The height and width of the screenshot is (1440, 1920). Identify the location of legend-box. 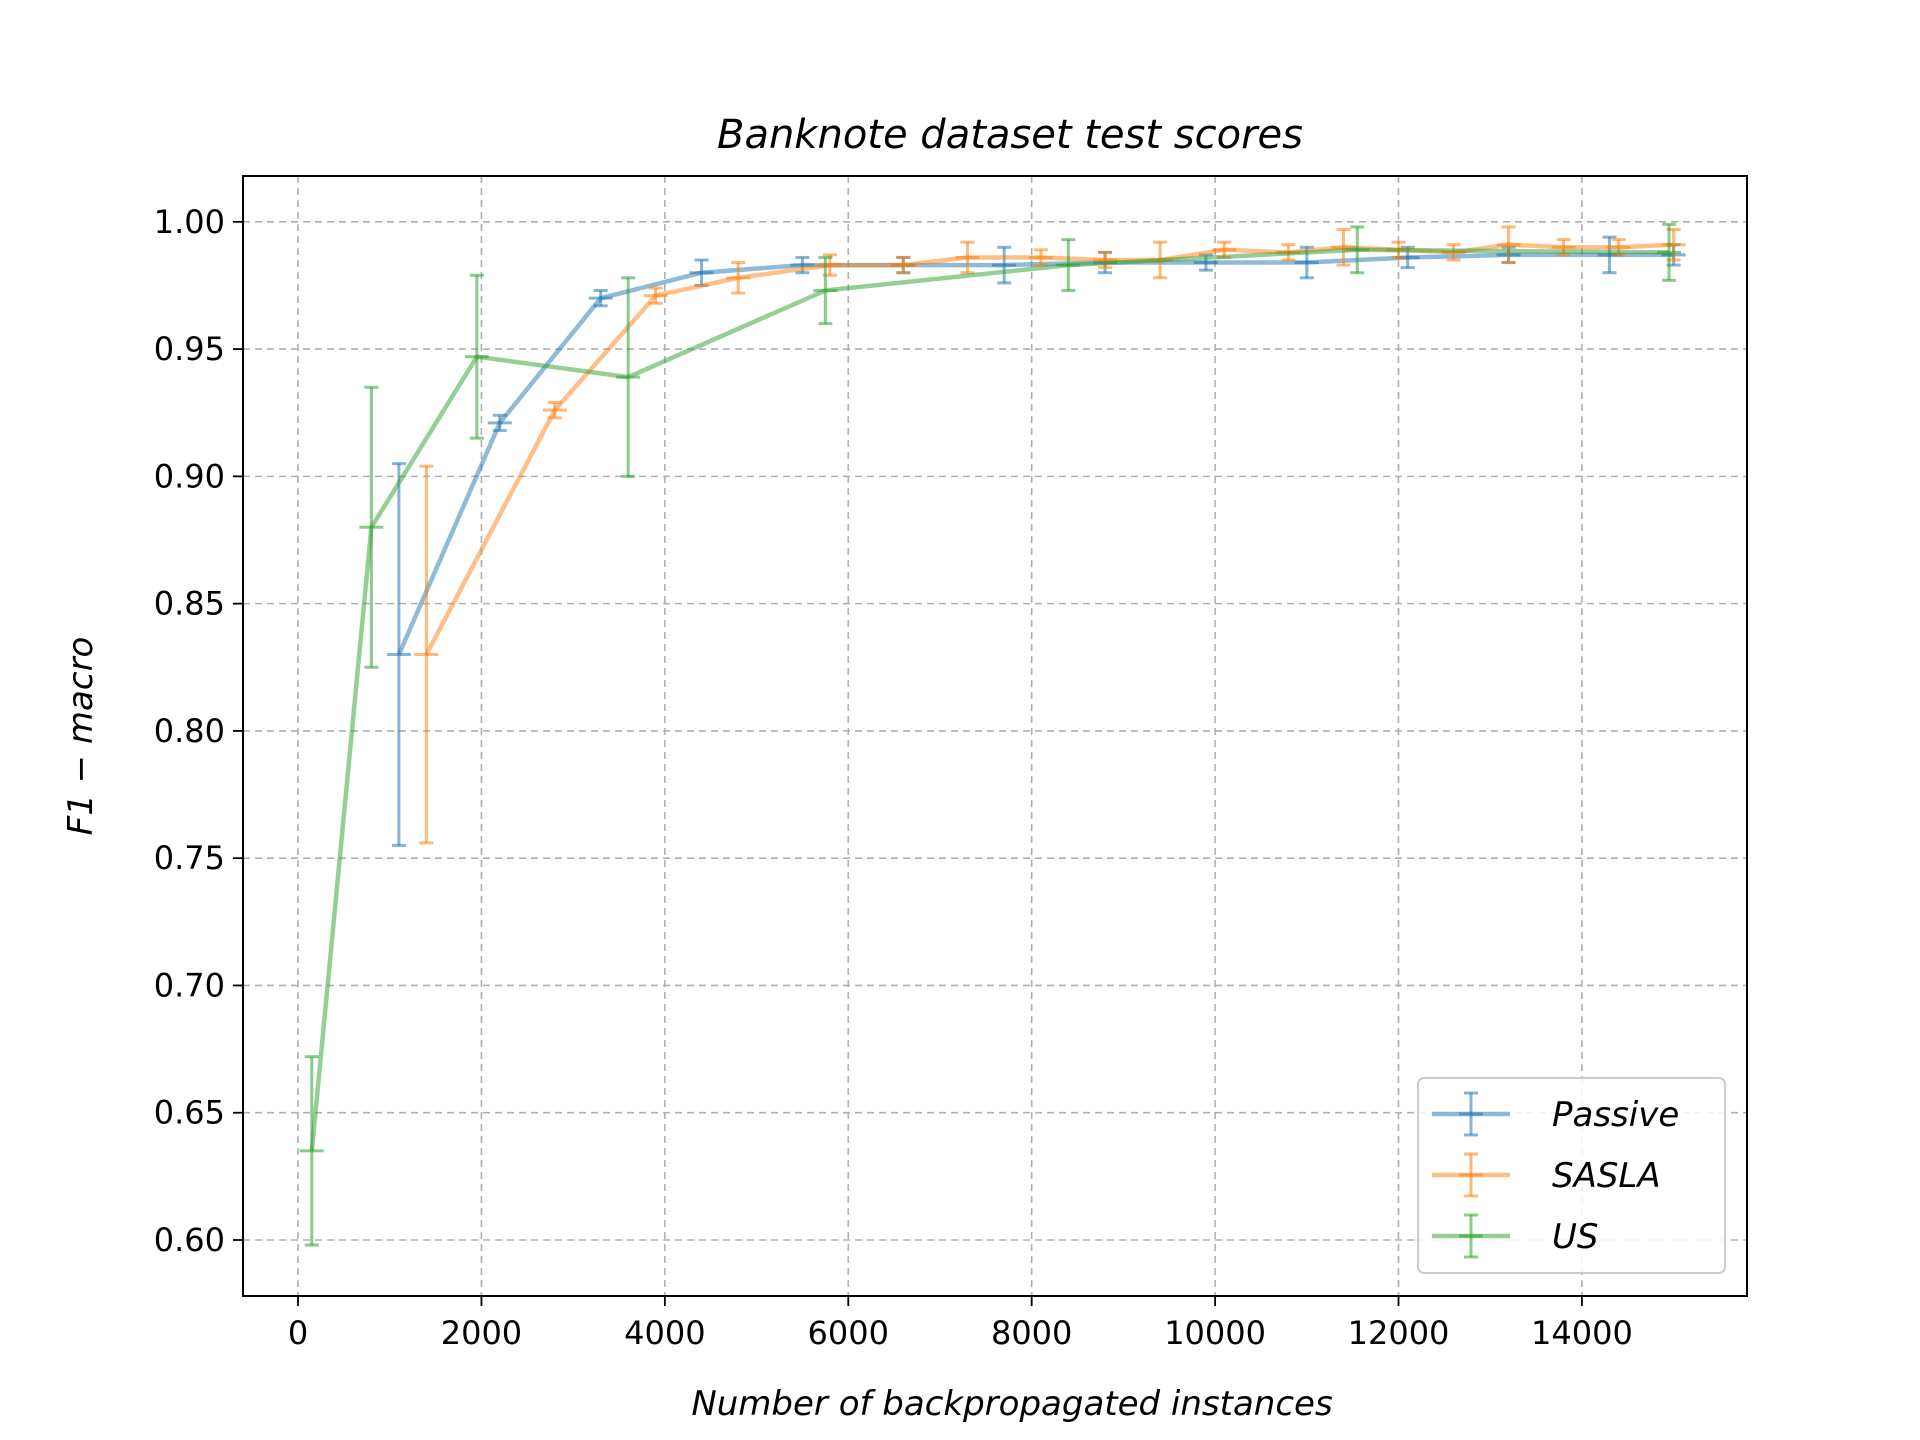
(1571, 1175).